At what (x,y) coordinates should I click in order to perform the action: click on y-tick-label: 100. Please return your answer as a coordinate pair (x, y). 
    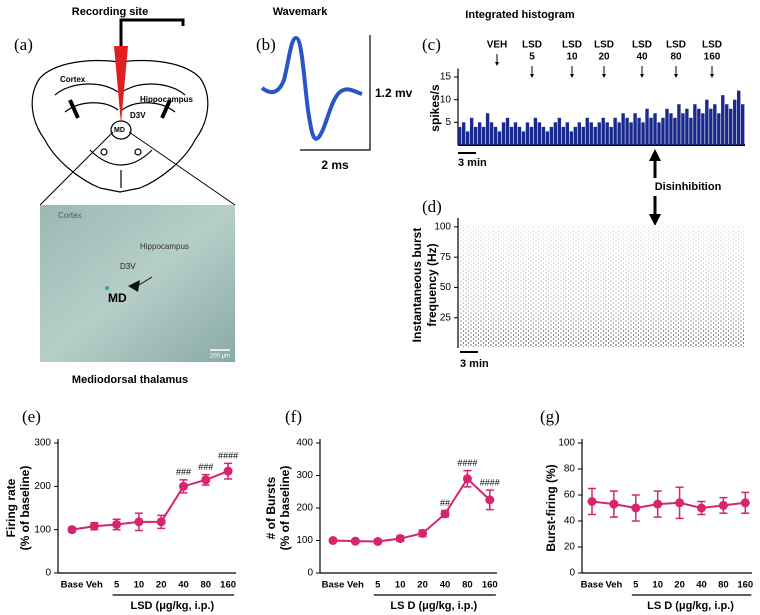
    Looking at the image, I should click on (566, 443).